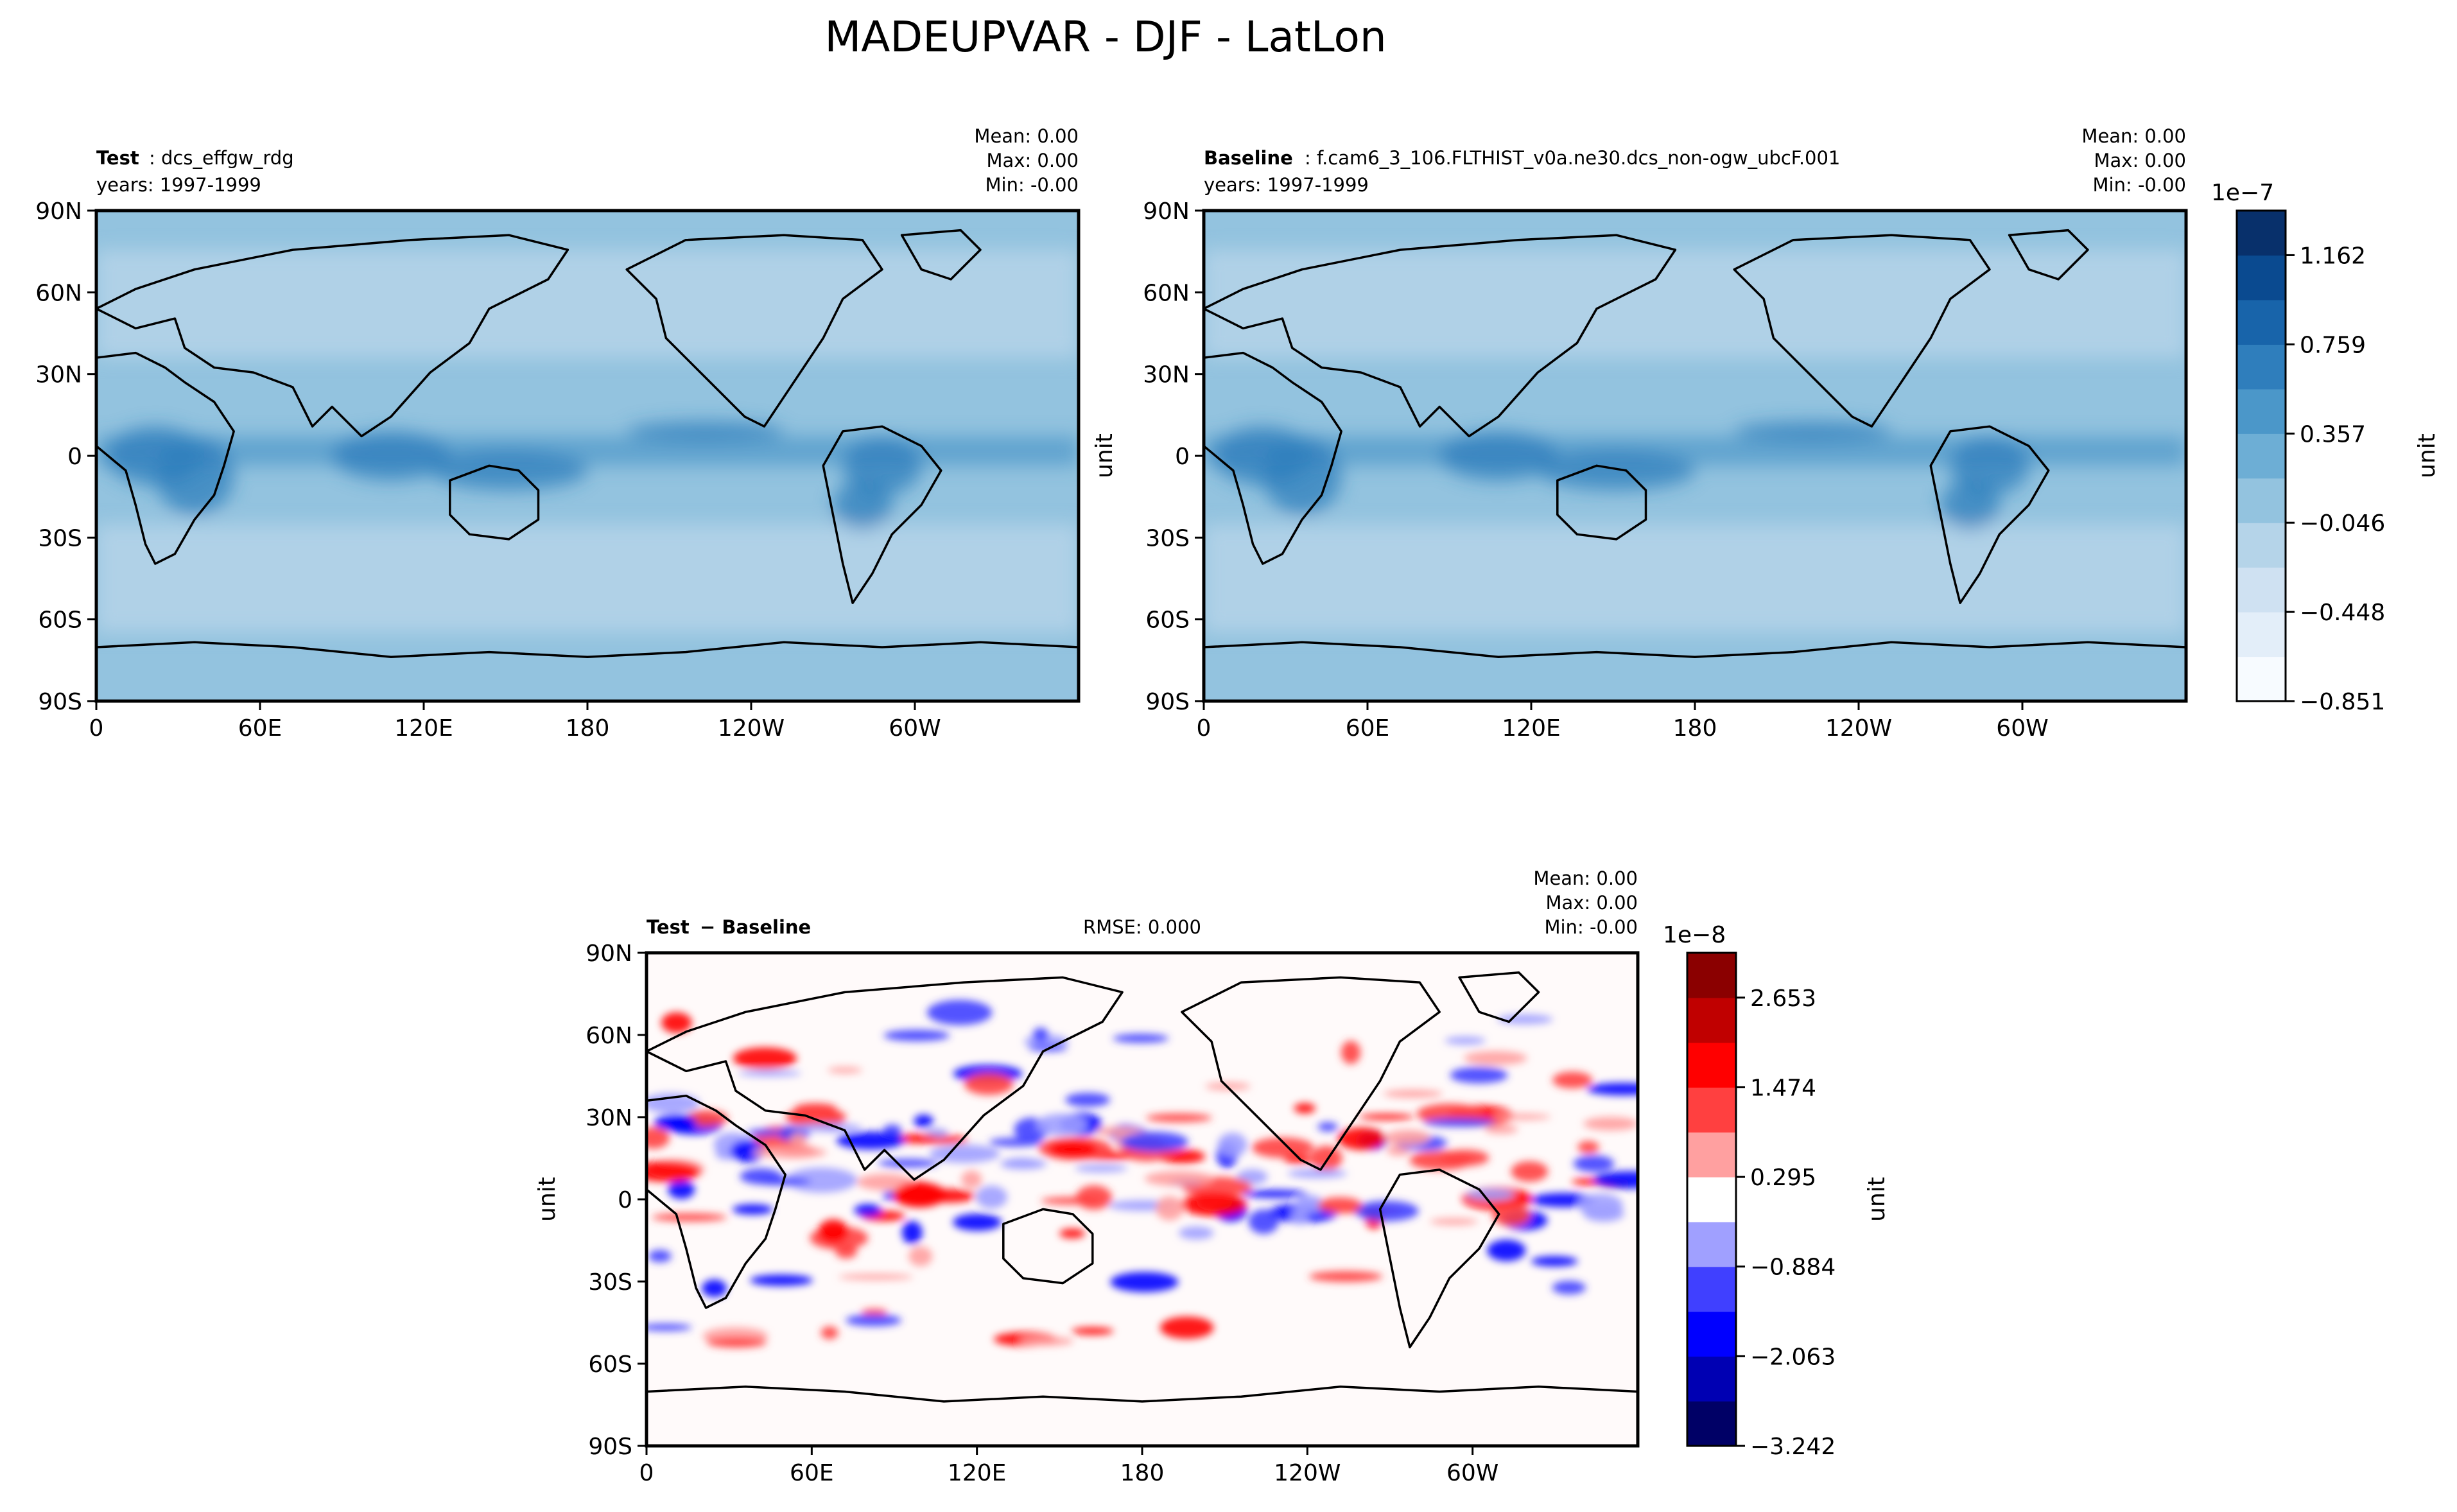 This screenshot has width=2457, height=1512. What do you see at coordinates (1032, 185) in the screenshot?
I see `test-stat-min: Min: -0.00` at bounding box center [1032, 185].